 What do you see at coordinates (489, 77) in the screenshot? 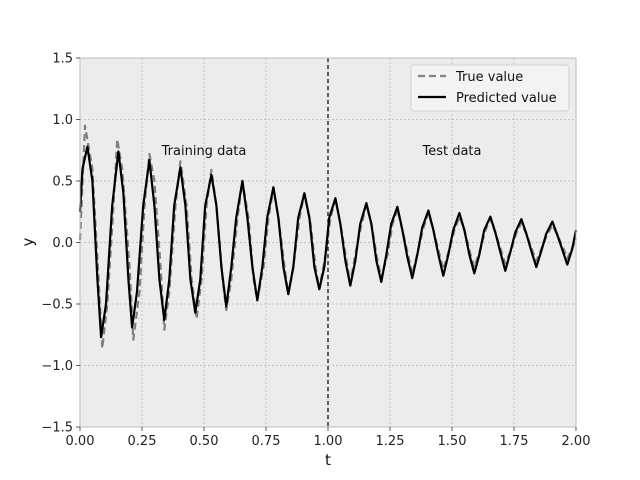
I see `legend-label-true-value: True value` at bounding box center [489, 77].